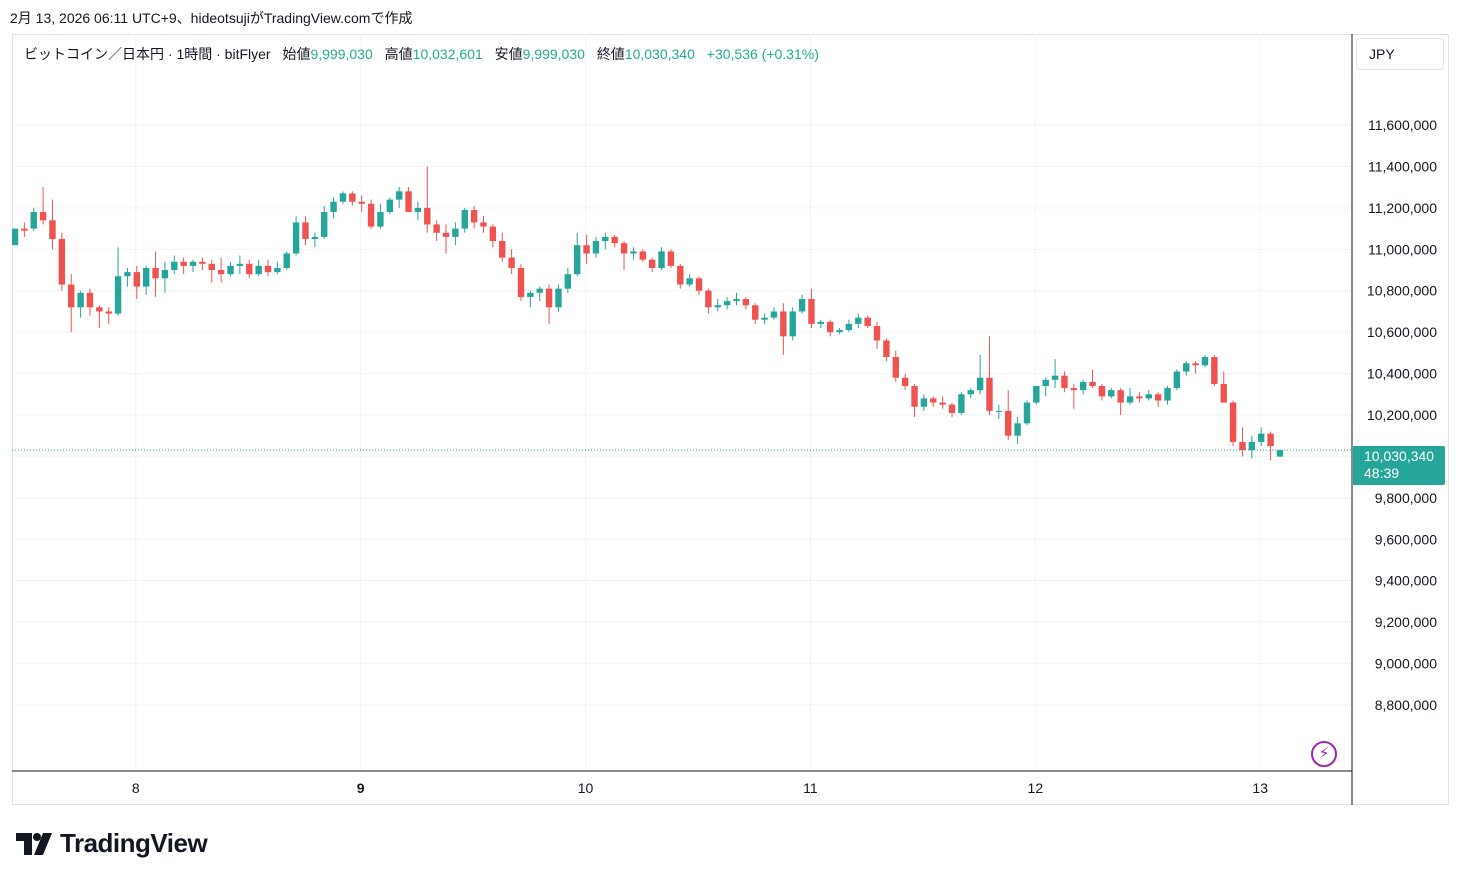 This screenshot has height=881, width=1462. What do you see at coordinates (1402, 249) in the screenshot?
I see `y-tick-label: 11,000,000` at bounding box center [1402, 249].